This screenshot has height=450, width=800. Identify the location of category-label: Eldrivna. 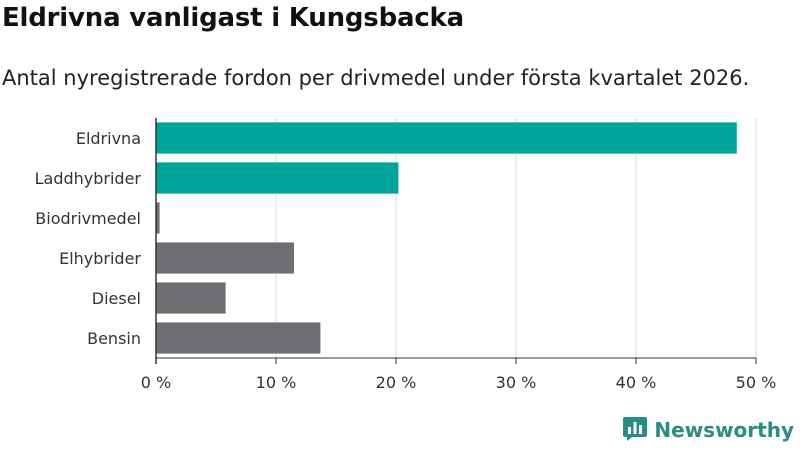
(108, 138).